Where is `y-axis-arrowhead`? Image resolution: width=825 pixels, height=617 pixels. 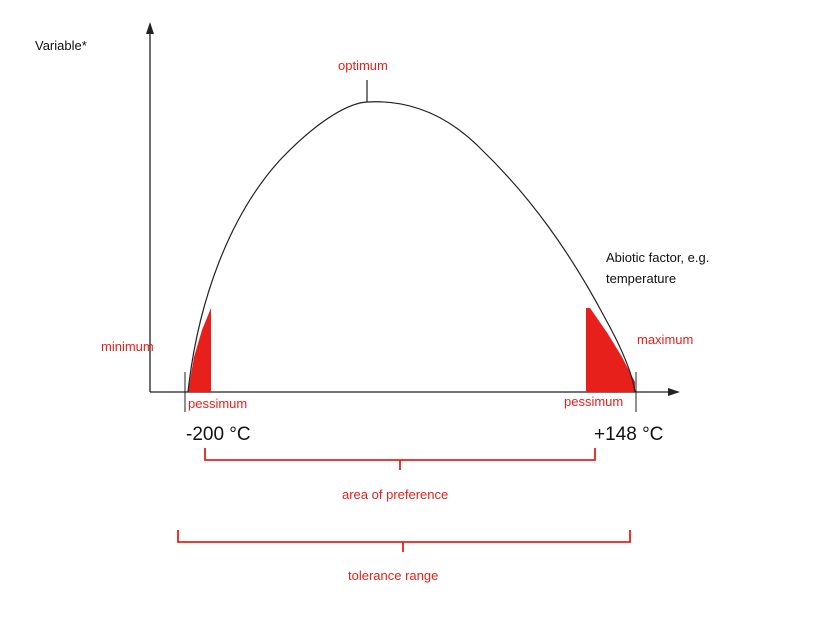
y-axis-arrowhead is located at coordinates (150, 28).